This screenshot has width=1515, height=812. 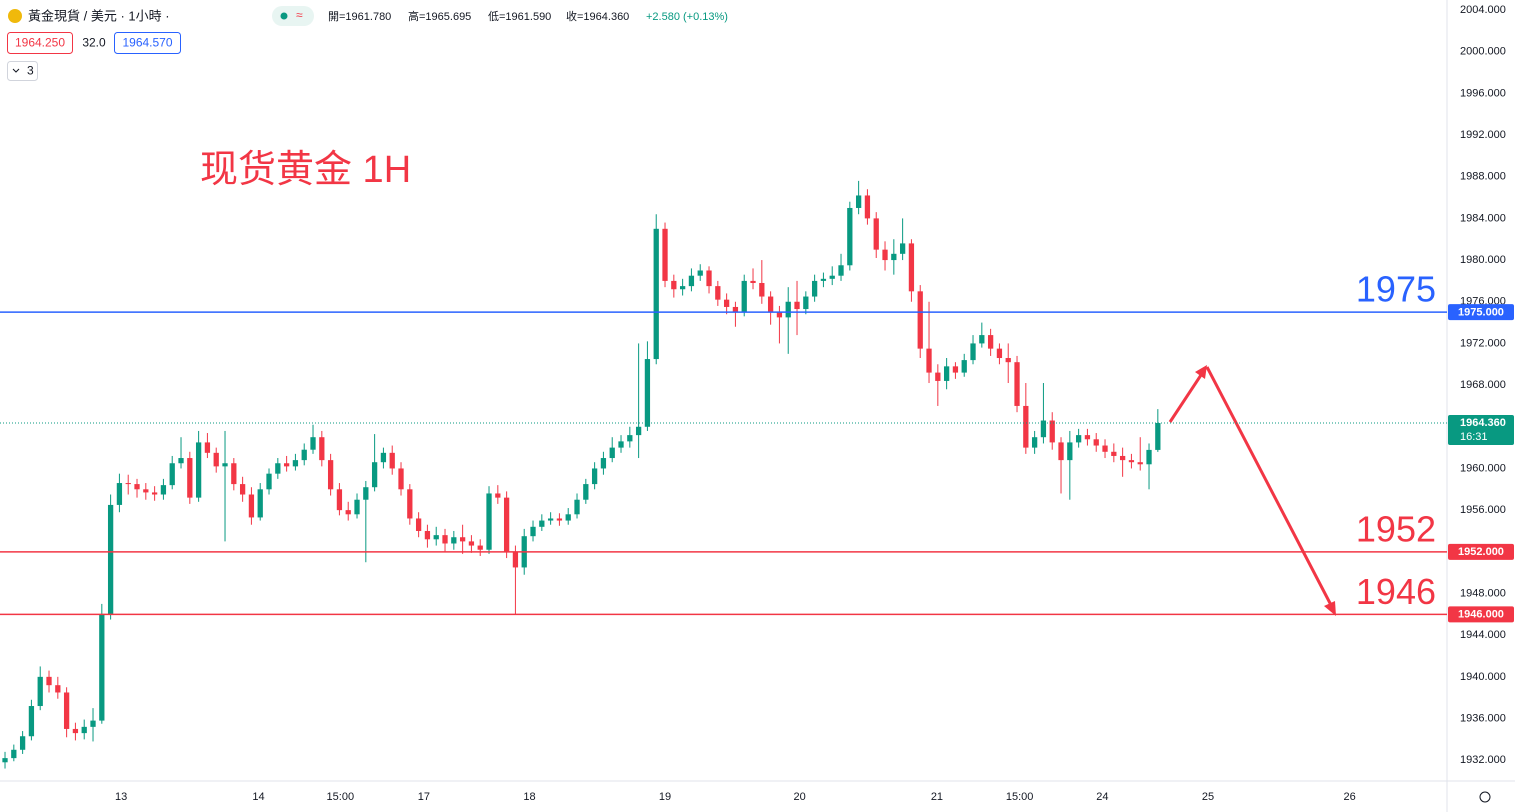 I want to click on bid: 1964.250, so click(x=40, y=43).